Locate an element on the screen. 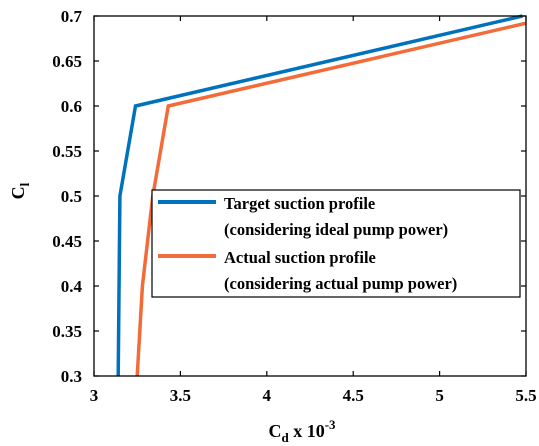 Image resolution: width=539 pixels, height=446 pixels. y-tick-label: 0.55 is located at coordinates (67, 151).